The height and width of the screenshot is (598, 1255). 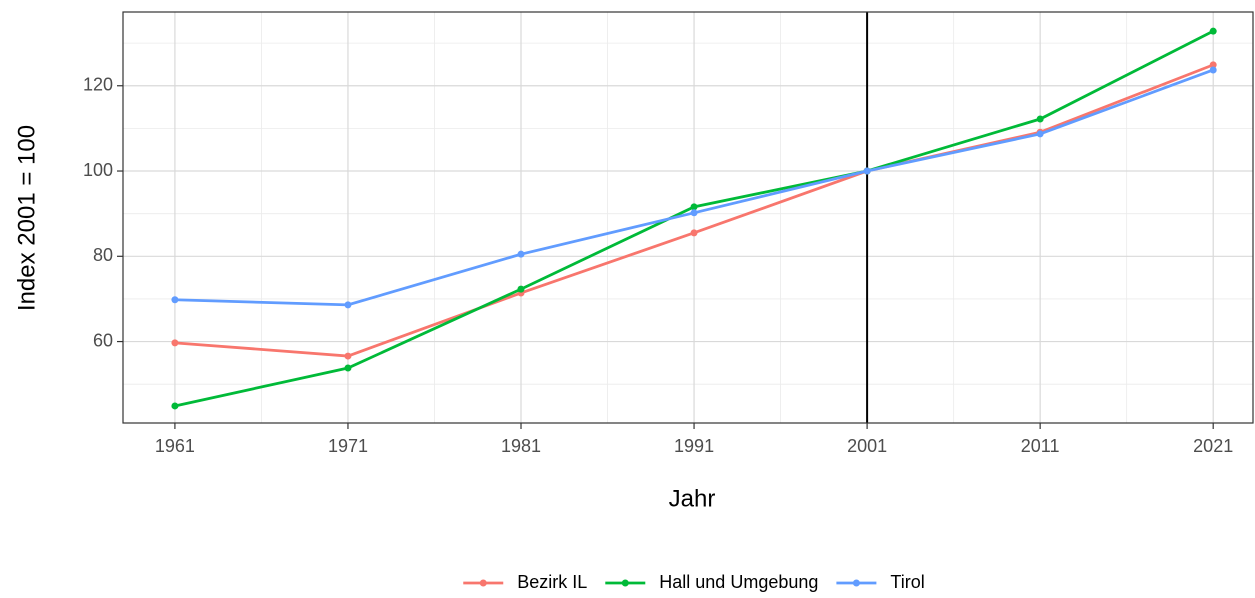 What do you see at coordinates (1213, 446) in the screenshot?
I see `x-tick-label: 2021` at bounding box center [1213, 446].